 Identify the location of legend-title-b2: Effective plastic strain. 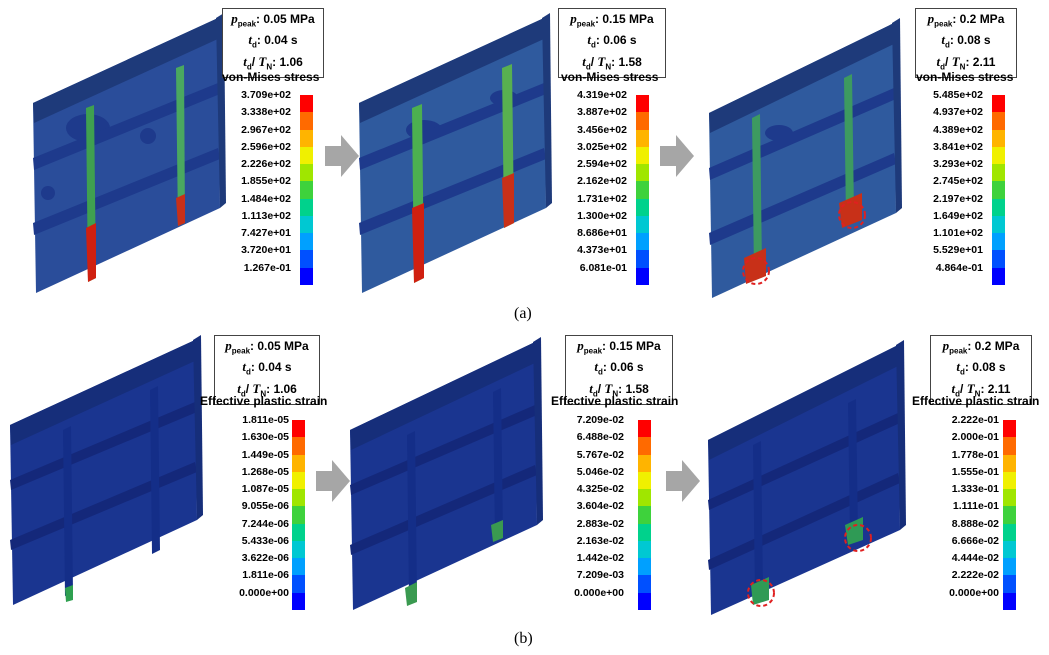
(615, 401).